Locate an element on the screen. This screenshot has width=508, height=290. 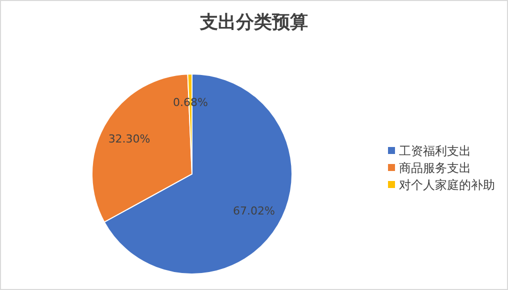
legend-label: 对个人家庭的补助 is located at coordinates (447, 185).